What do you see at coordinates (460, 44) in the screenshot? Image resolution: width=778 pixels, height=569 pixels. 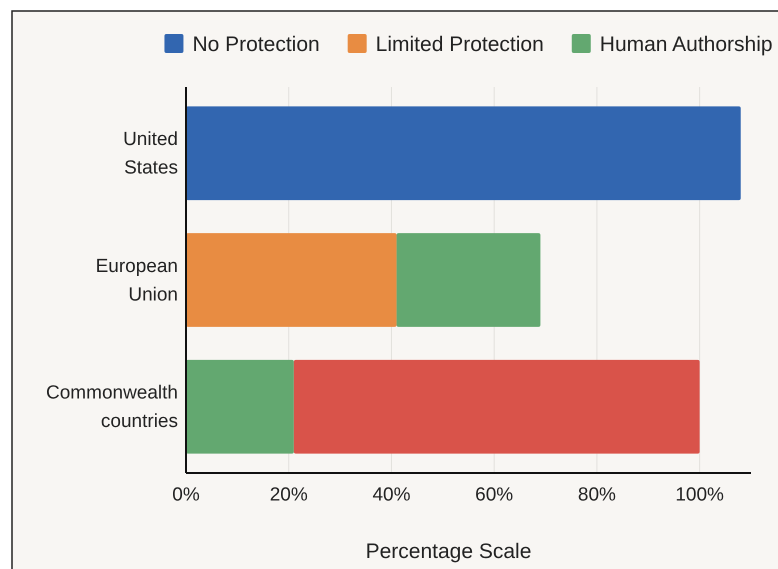 I see `legend-label: Limited Protection` at bounding box center [460, 44].